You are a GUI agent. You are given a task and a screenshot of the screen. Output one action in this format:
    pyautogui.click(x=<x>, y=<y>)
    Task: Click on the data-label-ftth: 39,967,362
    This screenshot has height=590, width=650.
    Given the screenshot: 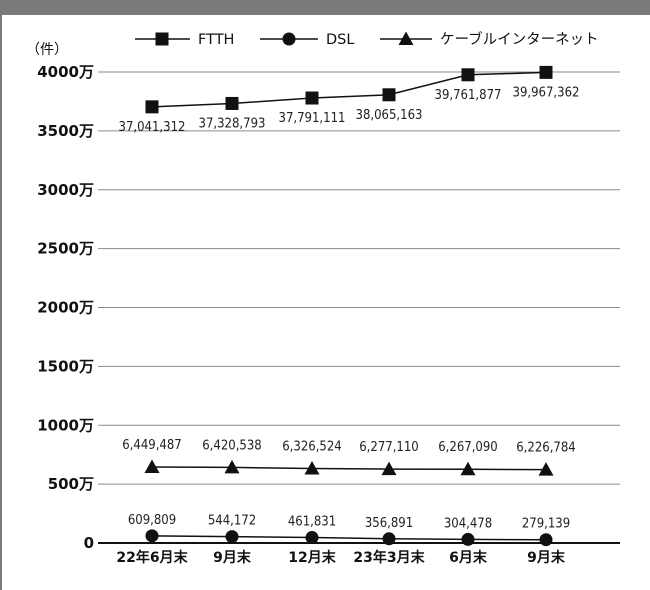 What is the action you would take?
    pyautogui.click(x=546, y=92)
    